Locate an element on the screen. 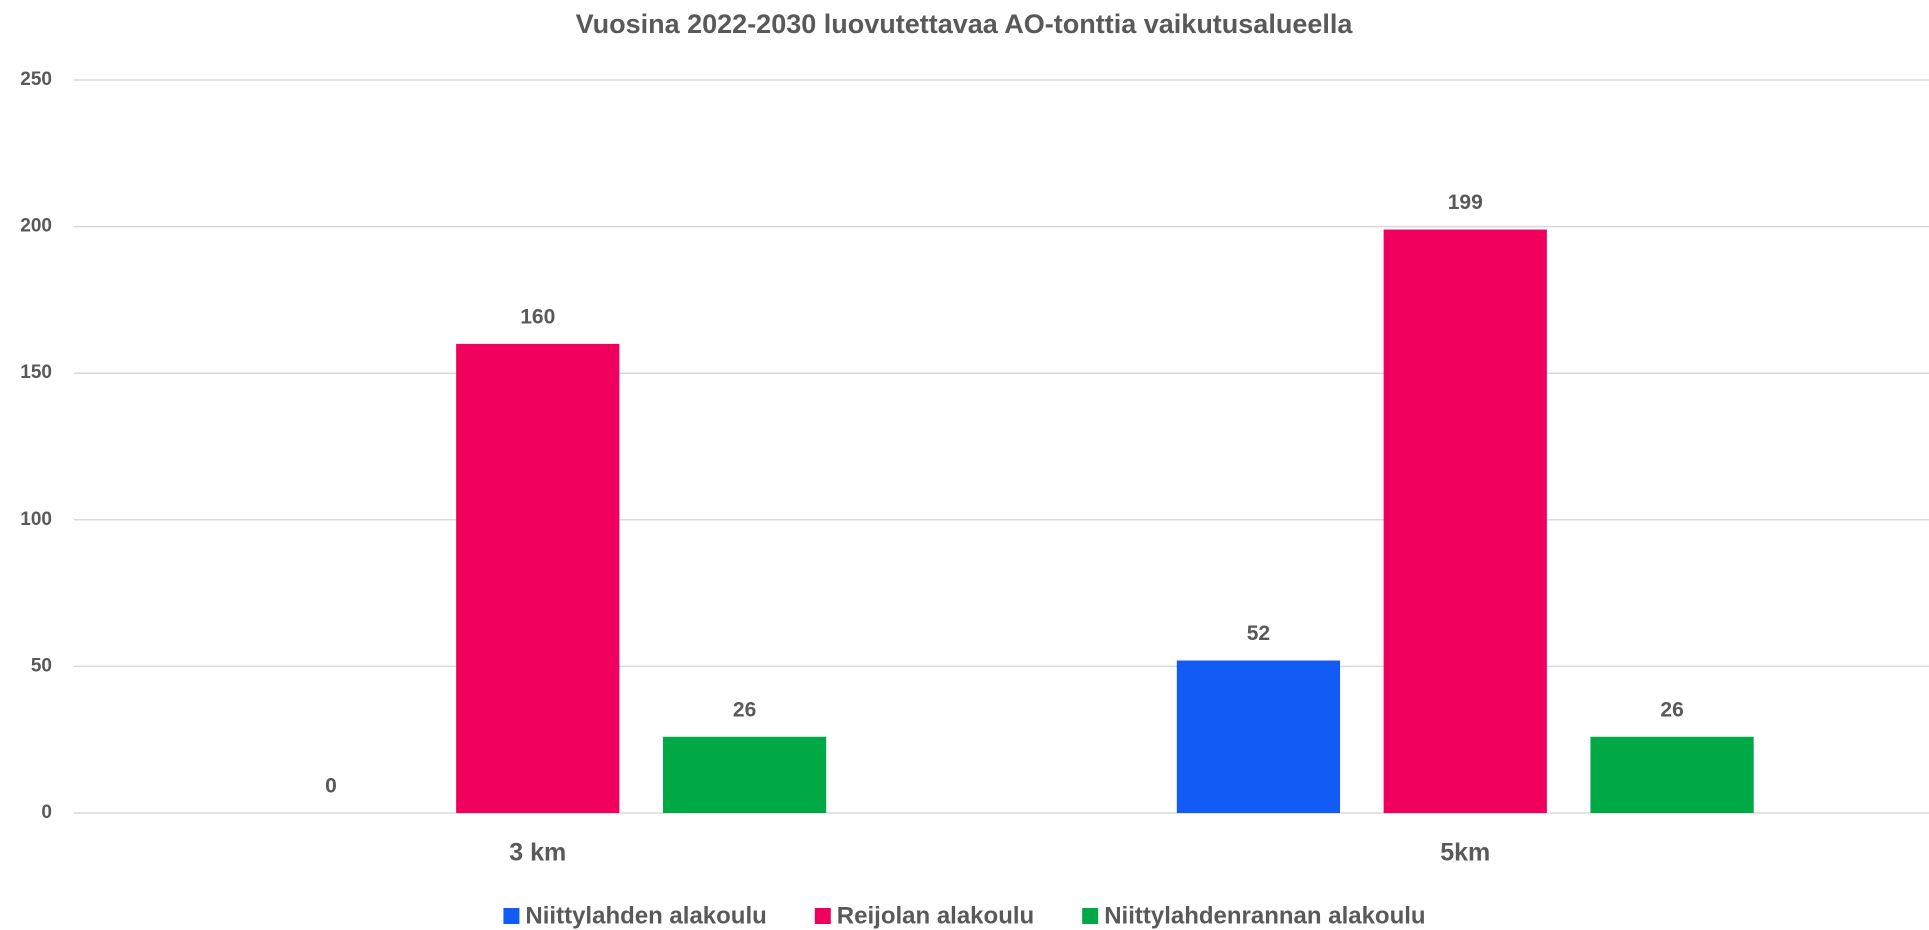 The width and height of the screenshot is (1929, 930). y-tick-label: 150 is located at coordinates (36, 372).